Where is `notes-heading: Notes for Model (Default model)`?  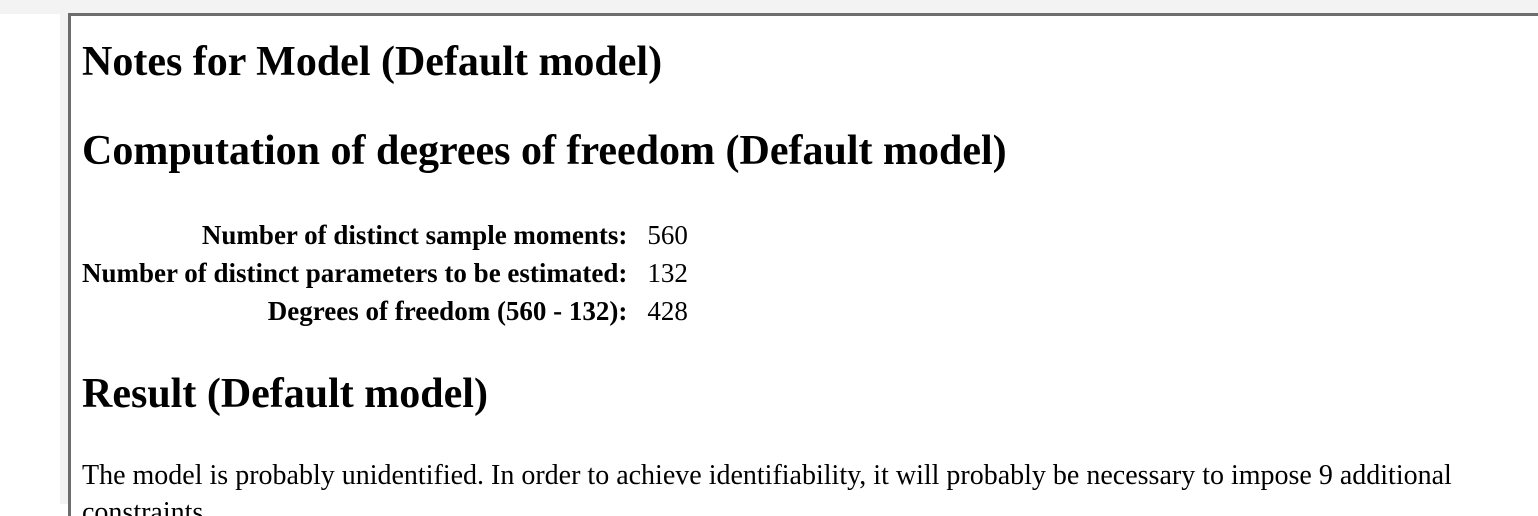
notes-heading: Notes for Model (Default model) is located at coordinates (372, 62).